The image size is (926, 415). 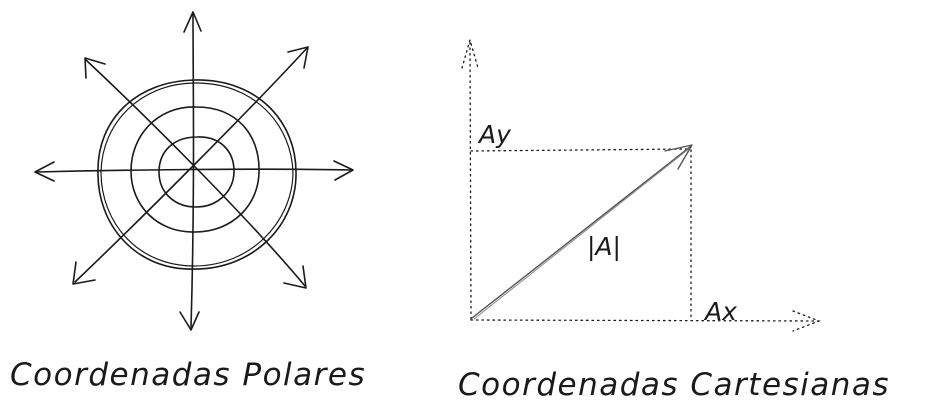 I want to click on cartesian-caption: Coordenadas Cartesianas, so click(x=674, y=385).